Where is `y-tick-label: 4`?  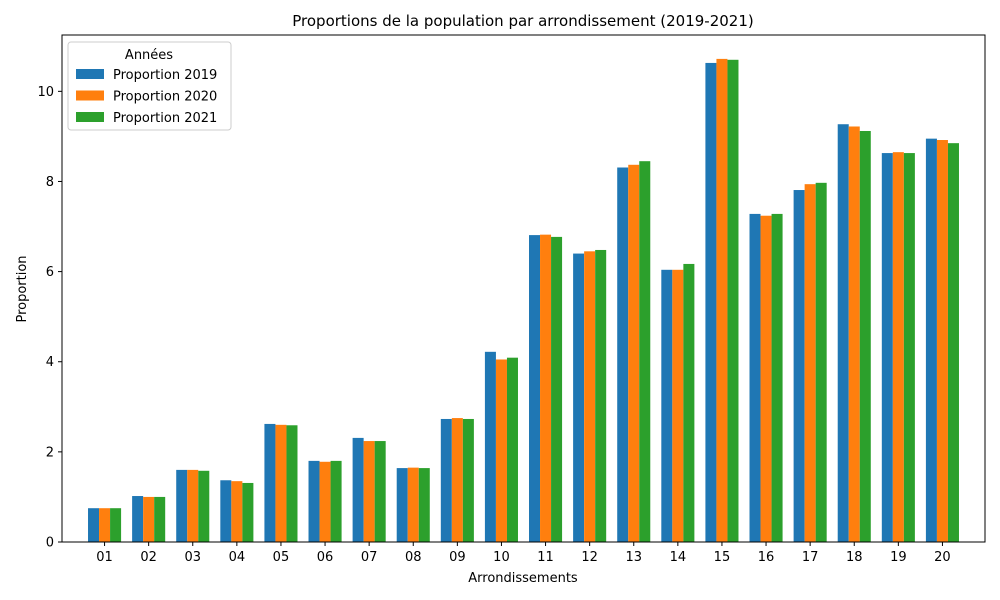 y-tick-label: 4 is located at coordinates (50, 362).